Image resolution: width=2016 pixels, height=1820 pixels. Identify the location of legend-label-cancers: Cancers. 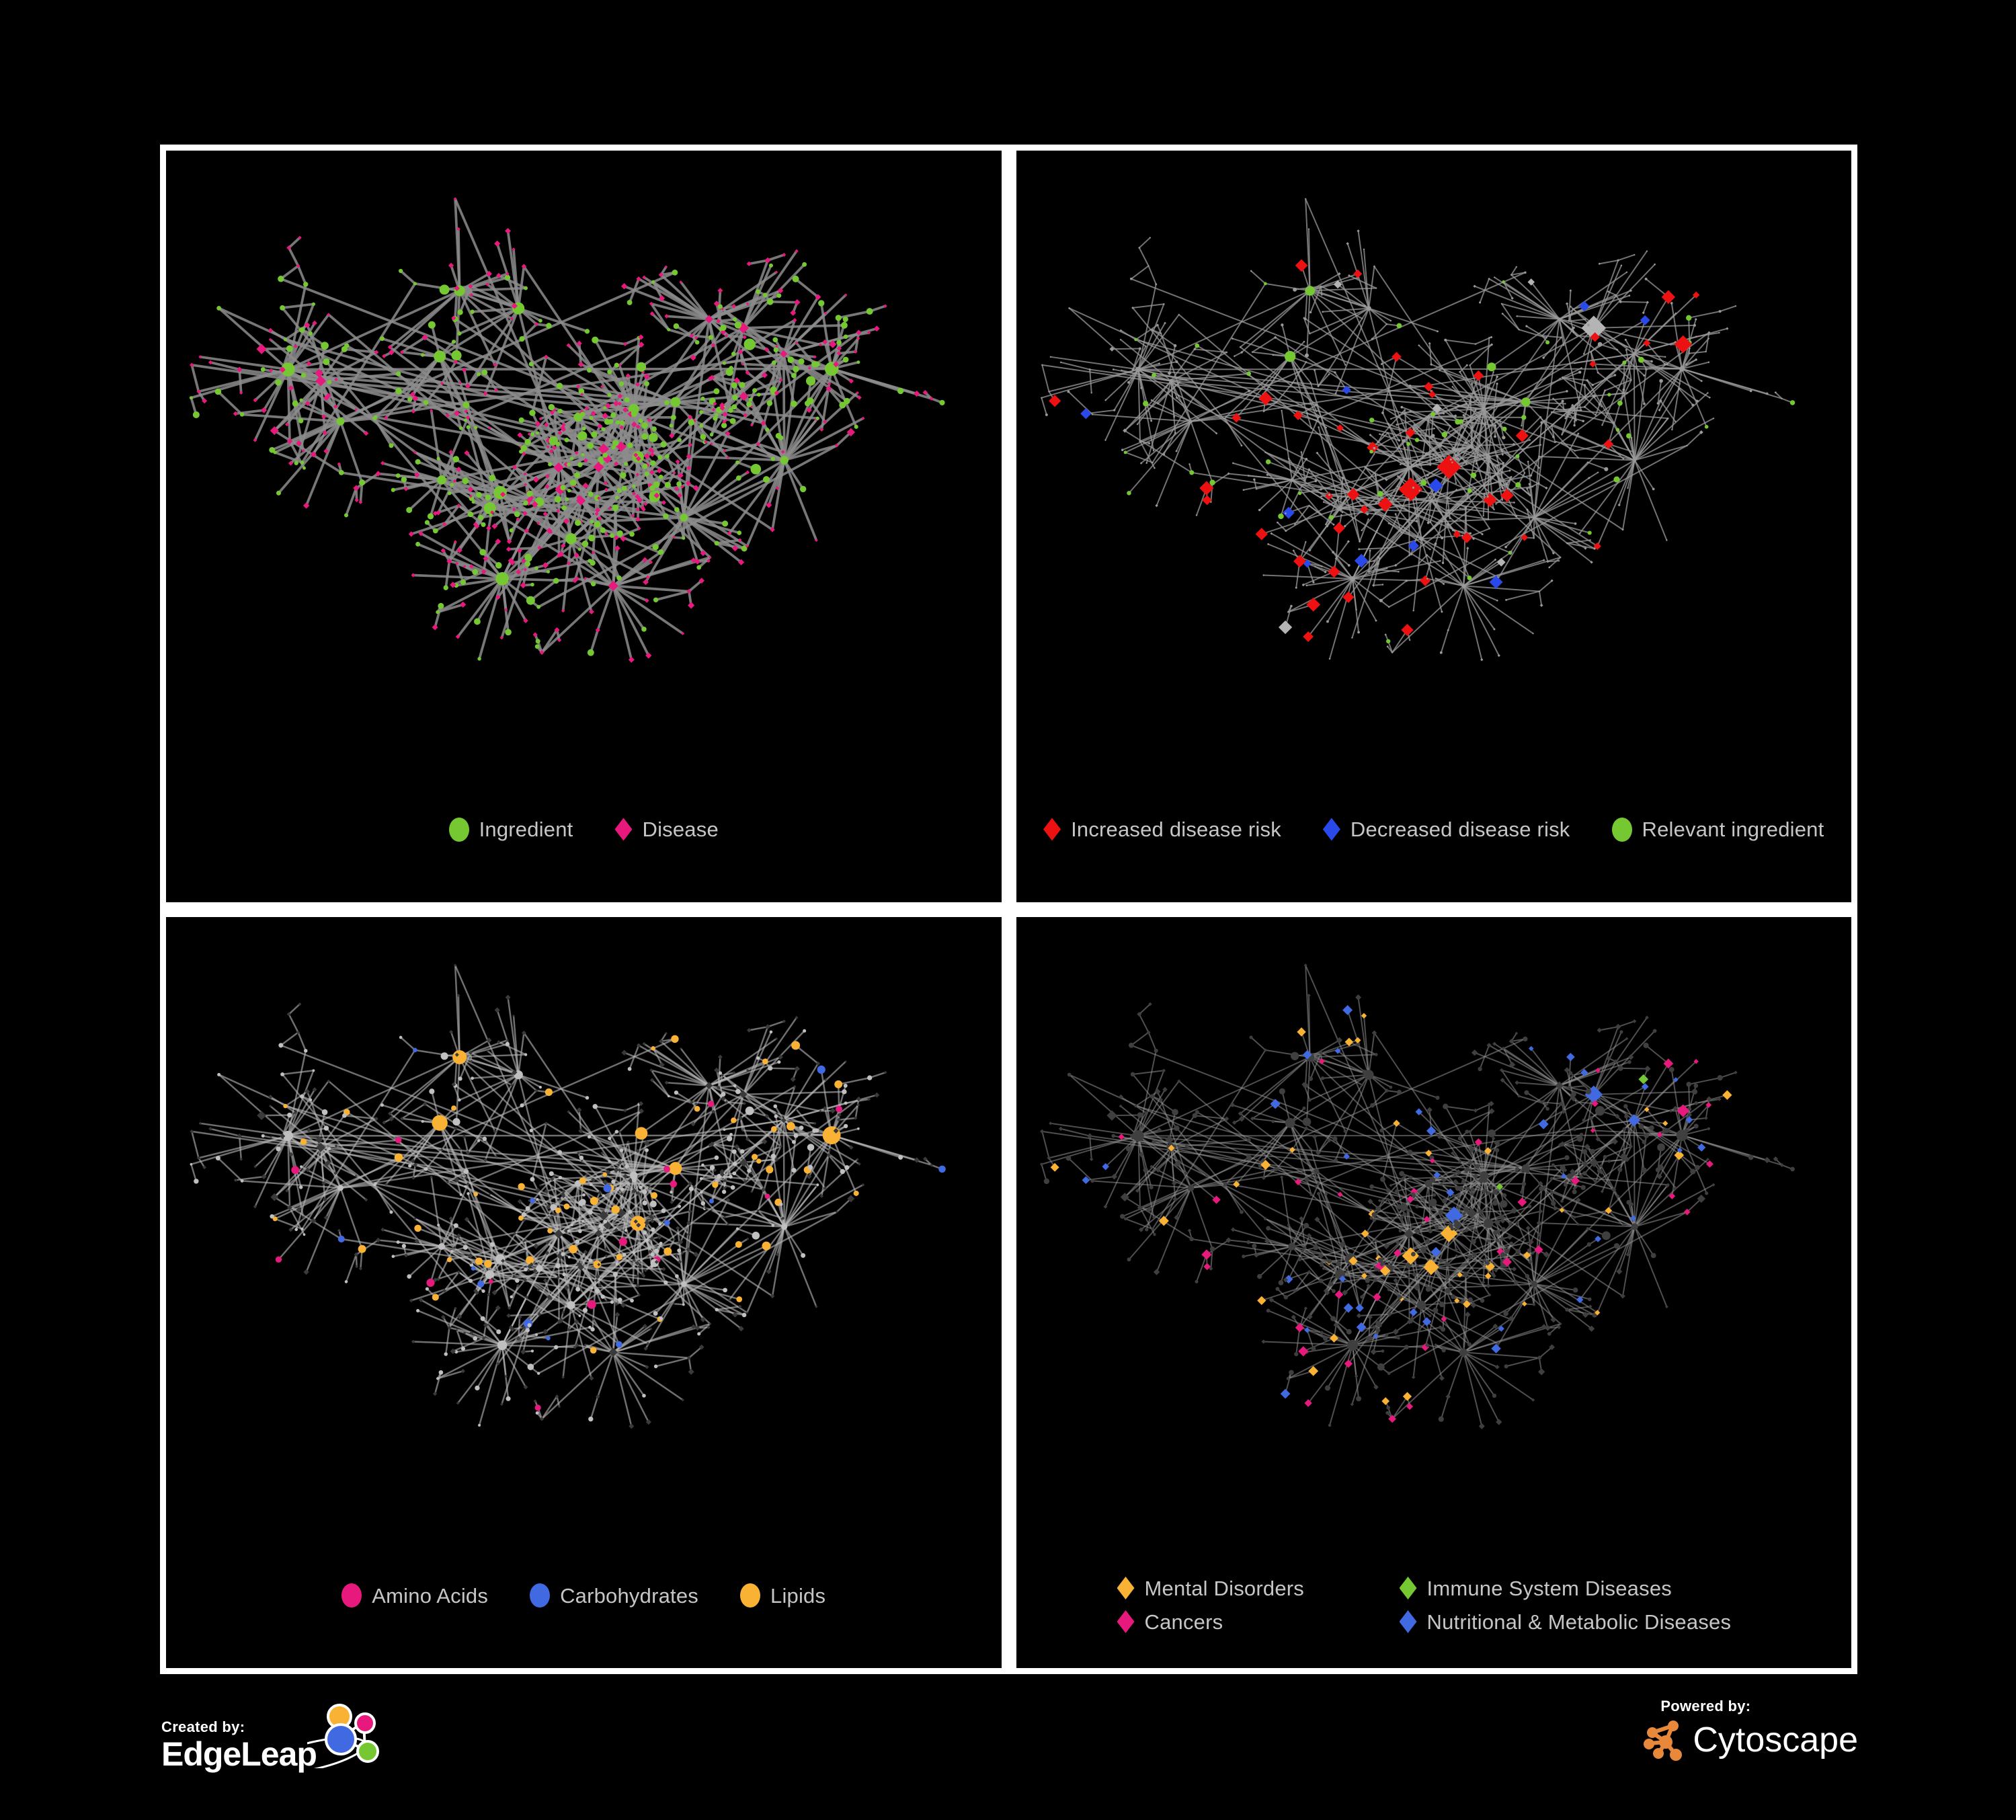
(1183, 1622).